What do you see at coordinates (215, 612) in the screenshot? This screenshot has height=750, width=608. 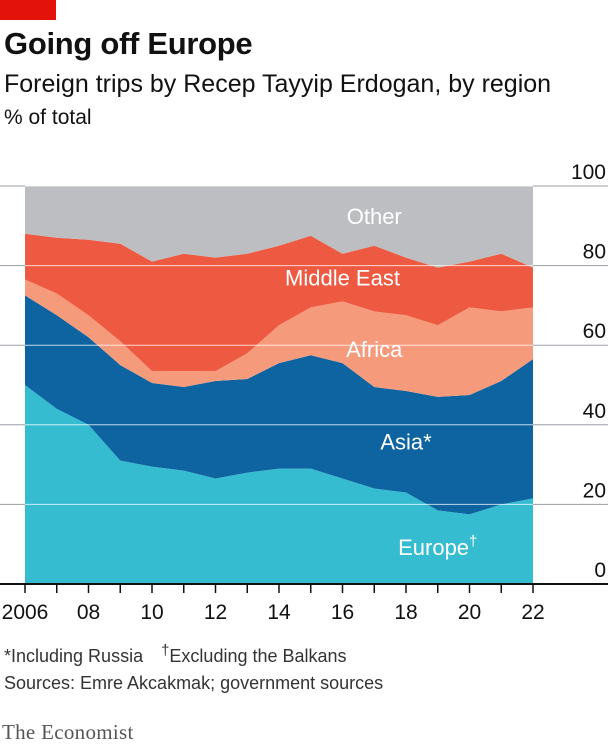 I see `x-tick-label-2012: 12` at bounding box center [215, 612].